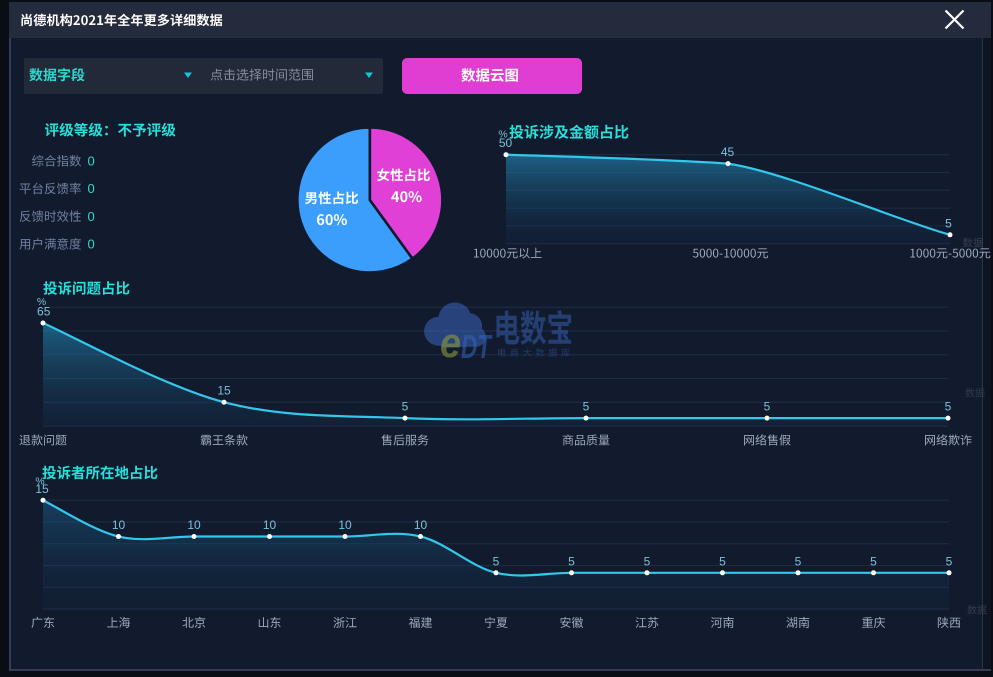  Describe the element at coordinates (728, 152) in the screenshot. I see `svg-text: 45` at that location.